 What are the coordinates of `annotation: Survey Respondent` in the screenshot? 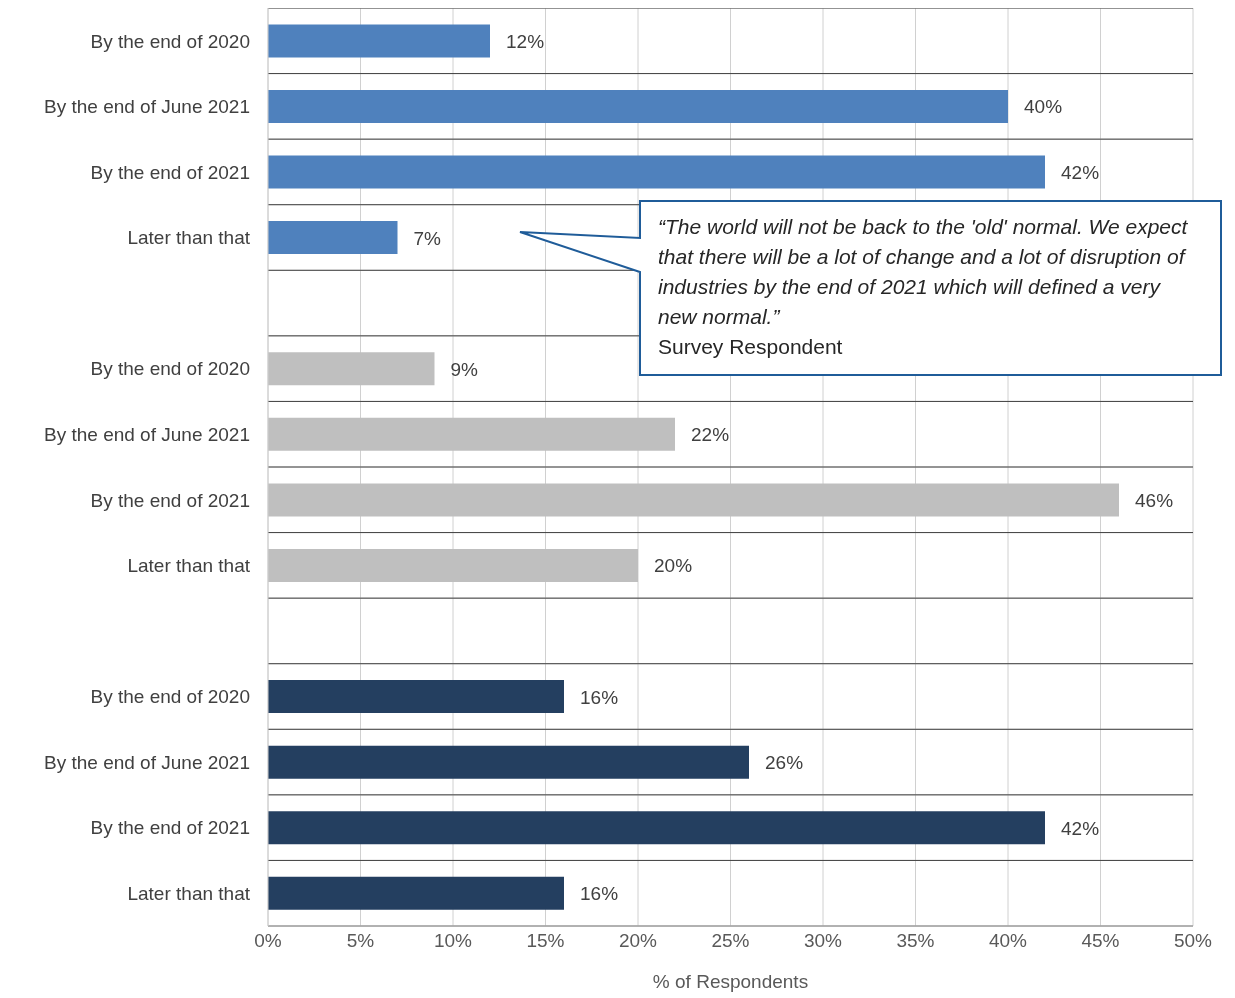 It's located at (751, 347).